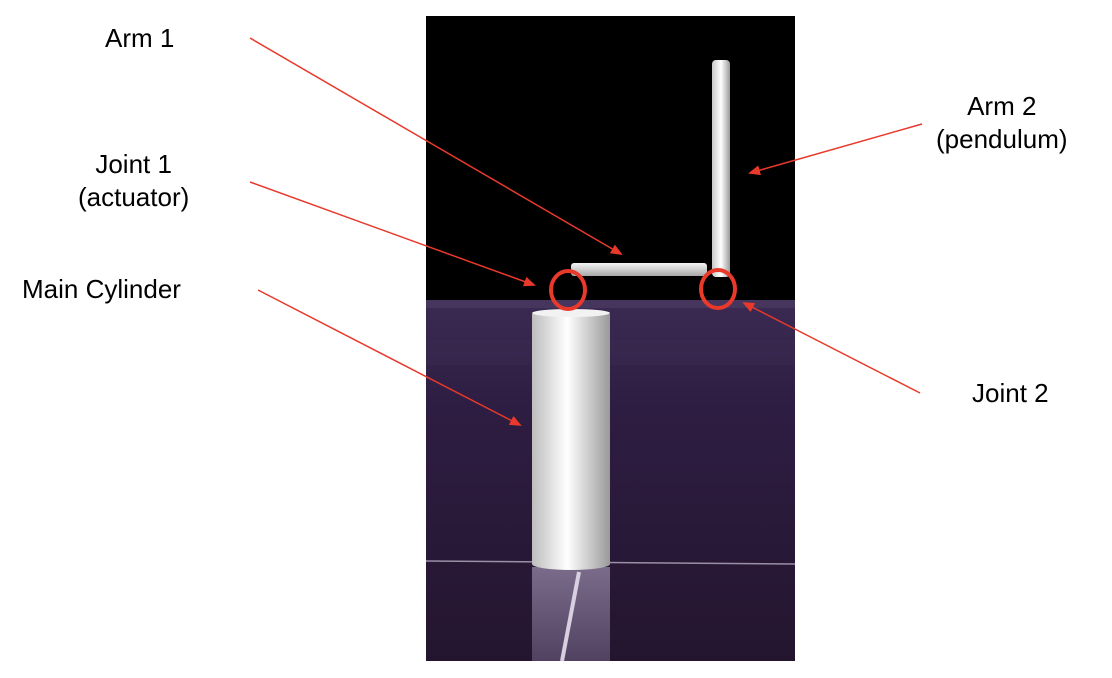 The image size is (1112, 678). Describe the element at coordinates (721, 168) in the screenshot. I see `arm-2-rod` at that location.